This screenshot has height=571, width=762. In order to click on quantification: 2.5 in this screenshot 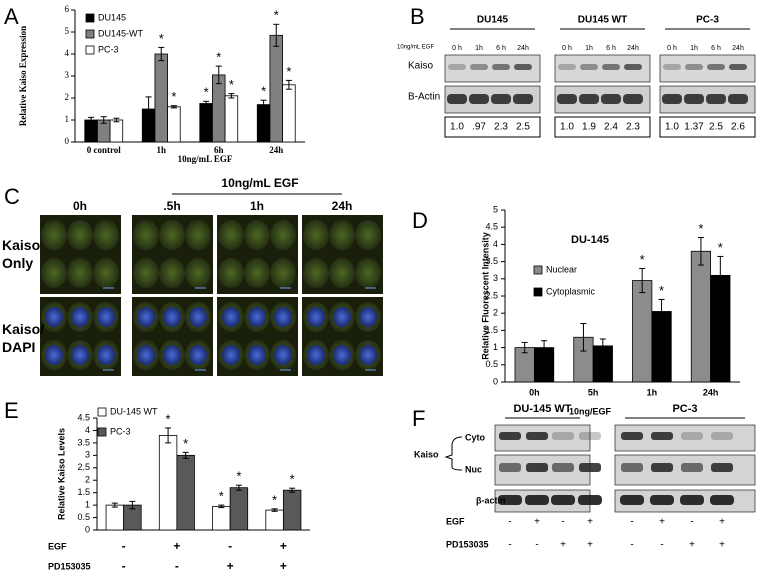, I will do `click(523, 127)`.